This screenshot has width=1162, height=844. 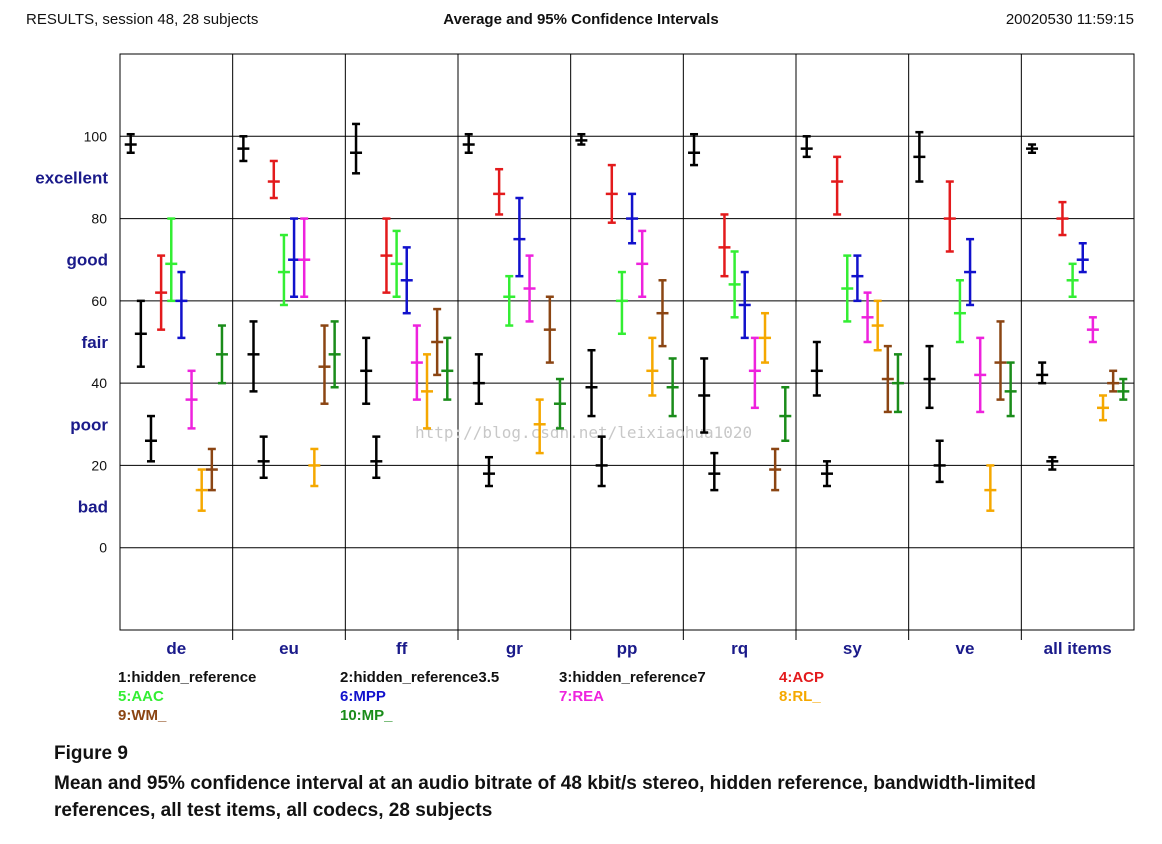 What do you see at coordinates (176, 648) in the screenshot?
I see `category-label: de` at bounding box center [176, 648].